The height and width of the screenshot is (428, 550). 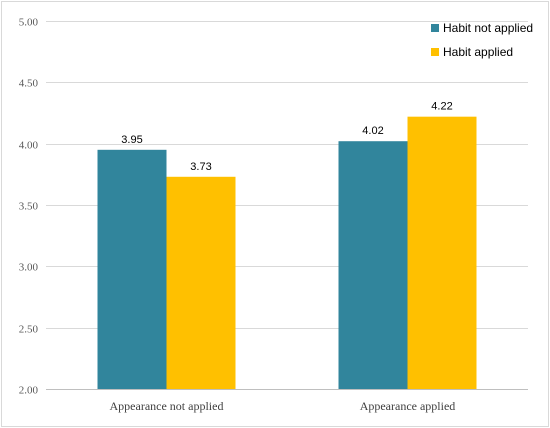 What do you see at coordinates (29, 330) in the screenshot?
I see `y-tick-label: 2.50` at bounding box center [29, 330].